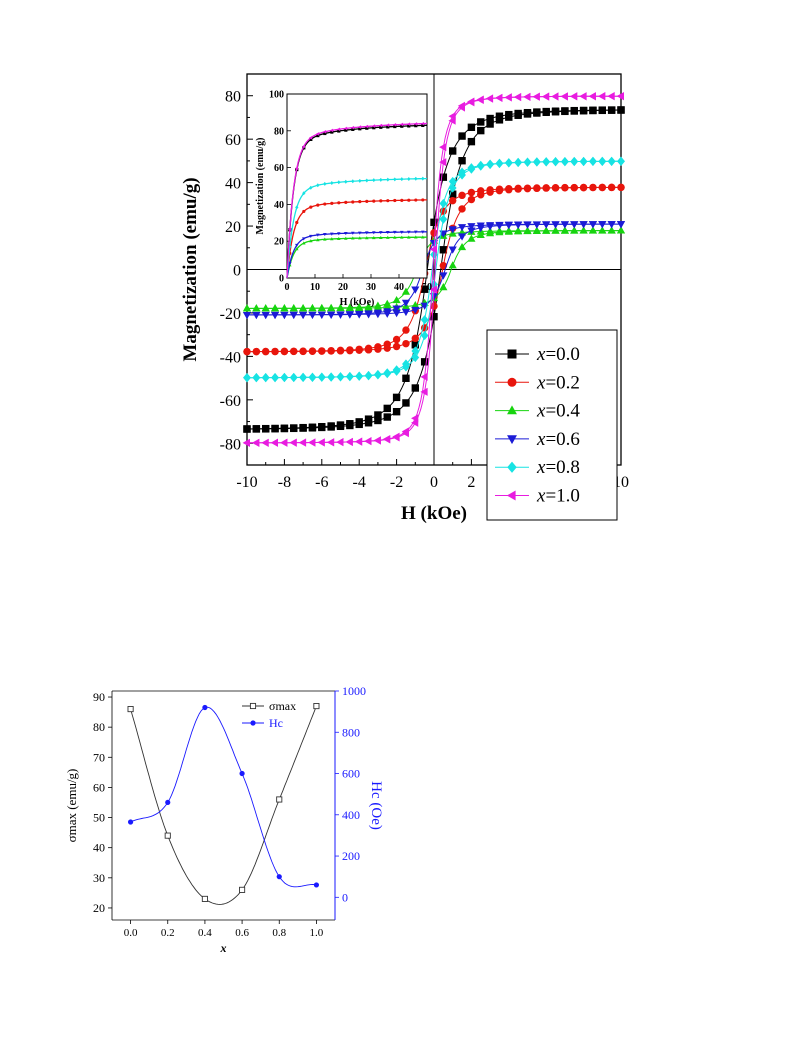 The width and height of the screenshot is (793, 1057). What do you see at coordinates (284, 482) in the screenshot?
I see `x-tick-label: -8` at bounding box center [284, 482].